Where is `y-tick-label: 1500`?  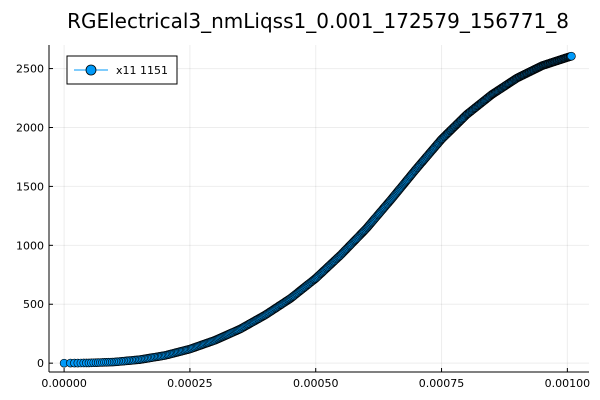
y-tick-label: 1500 is located at coordinates (30, 186).